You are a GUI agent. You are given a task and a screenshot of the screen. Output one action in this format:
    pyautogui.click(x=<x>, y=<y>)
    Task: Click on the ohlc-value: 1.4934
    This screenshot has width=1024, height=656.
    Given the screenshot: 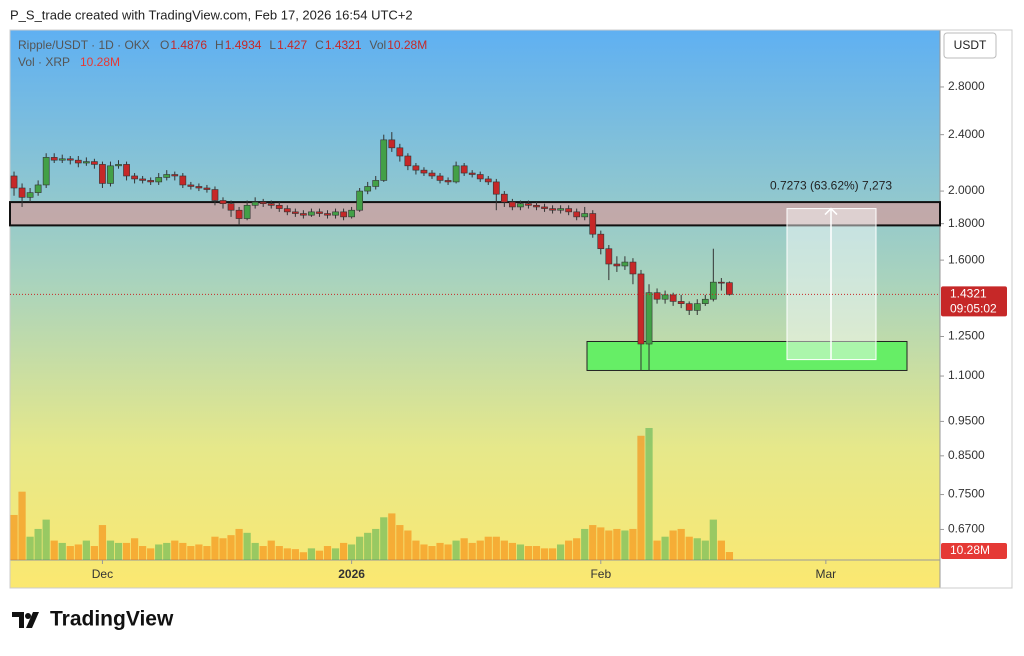 What is the action you would take?
    pyautogui.click(x=243, y=45)
    